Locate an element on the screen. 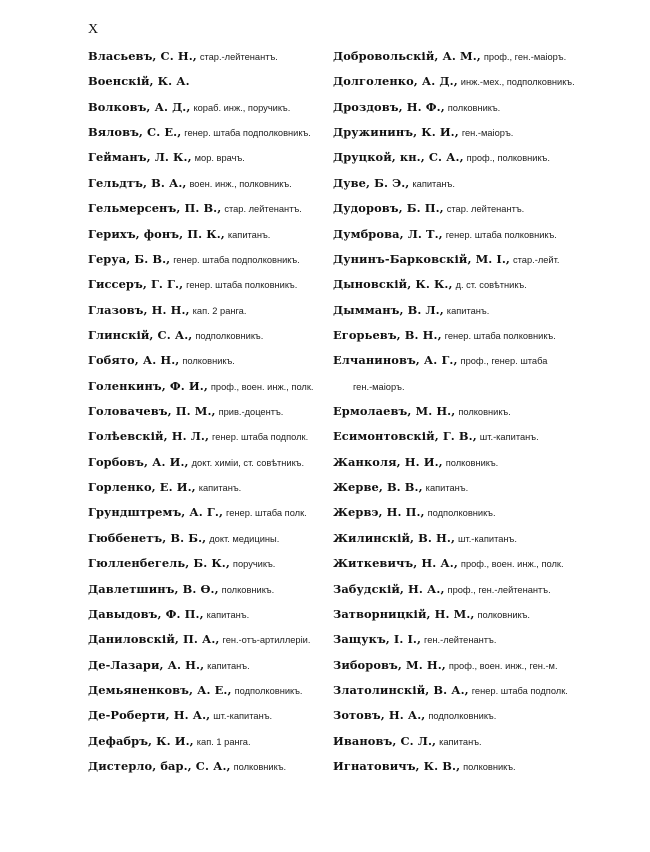 The height and width of the screenshot is (852, 650). list-entry: Де-Роберти, Н. А., шт.-капитанъ. is located at coordinates (180, 715).